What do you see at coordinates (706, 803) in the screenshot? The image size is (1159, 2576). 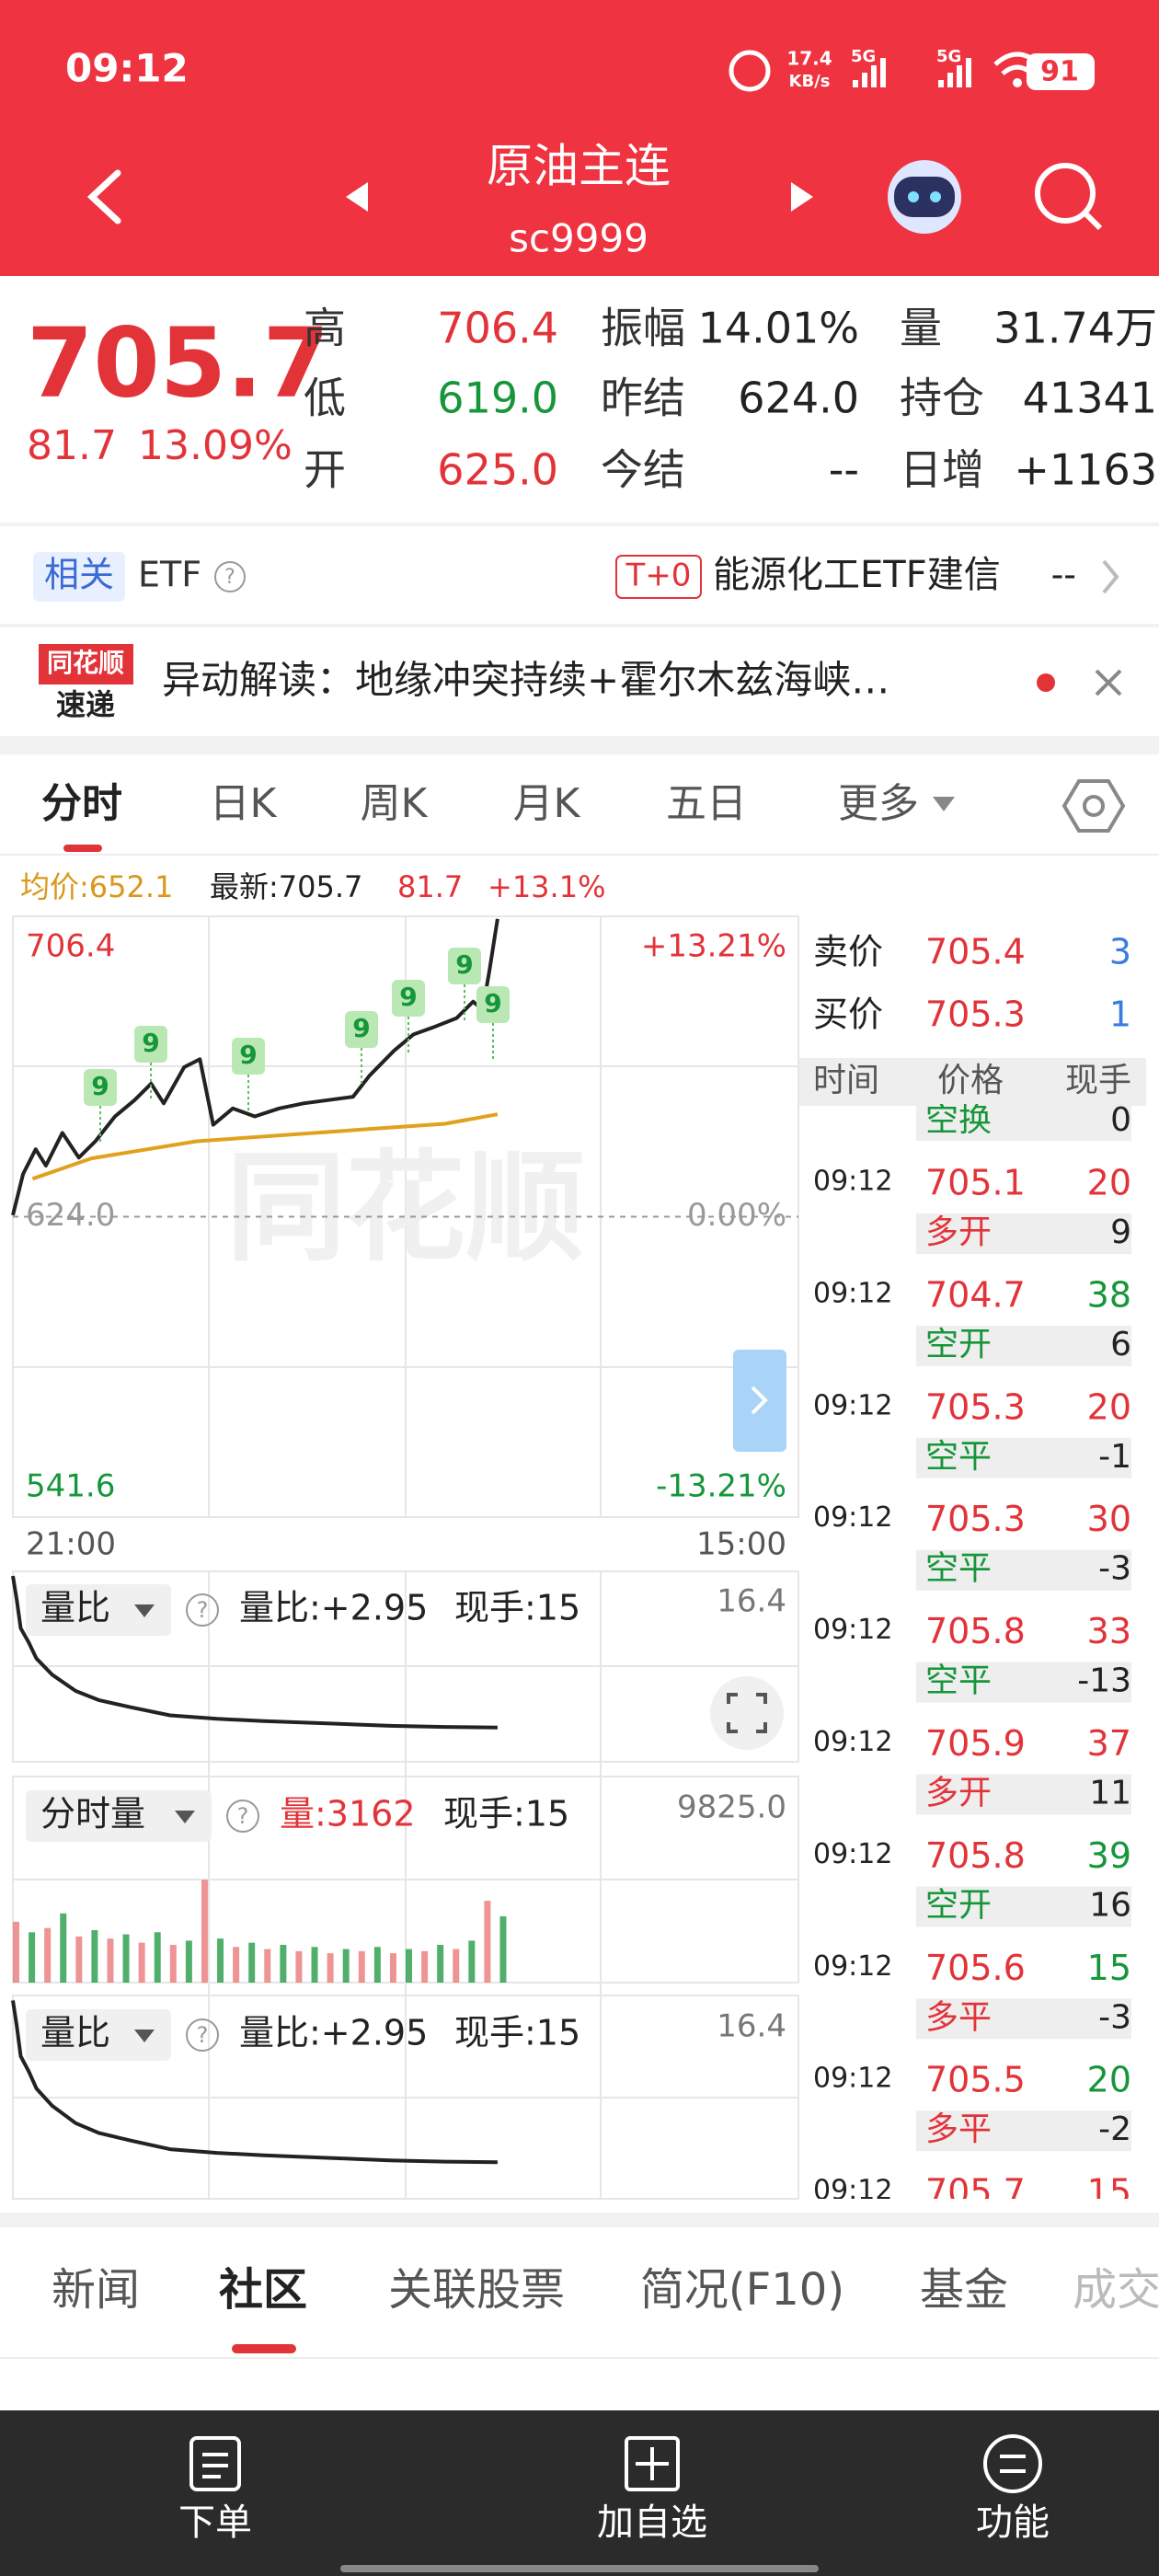 I see `chart-tab: 五日` at bounding box center [706, 803].